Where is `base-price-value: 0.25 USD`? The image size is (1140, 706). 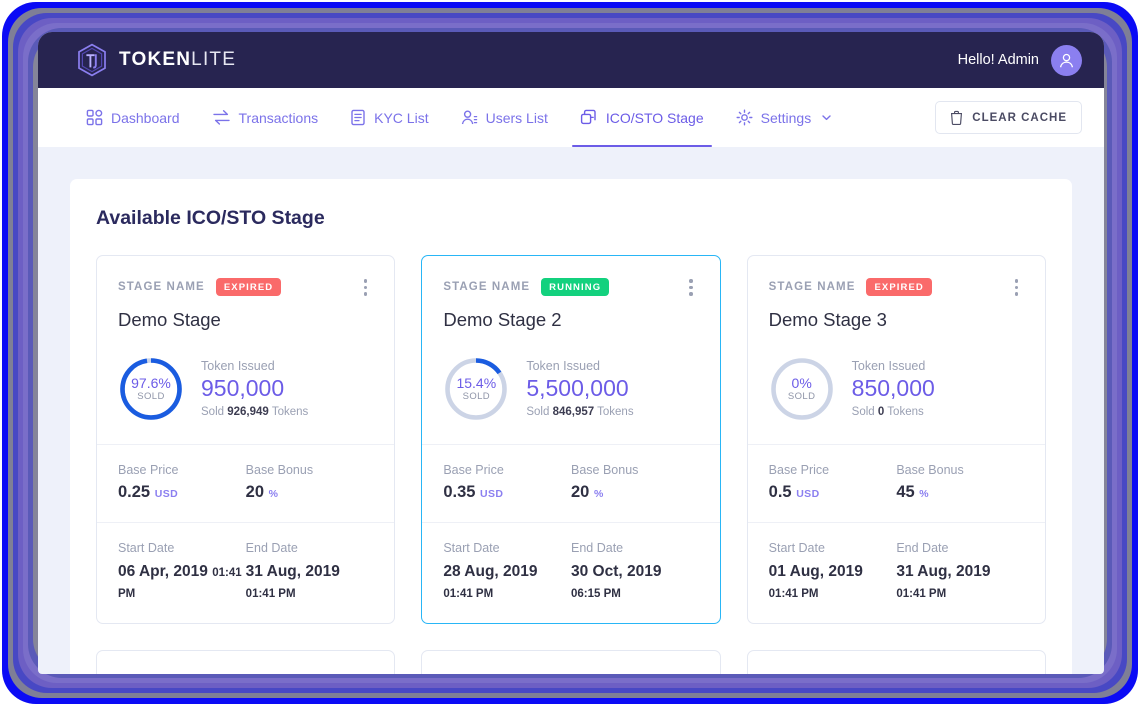 base-price-value: 0.25 USD is located at coordinates (182, 492).